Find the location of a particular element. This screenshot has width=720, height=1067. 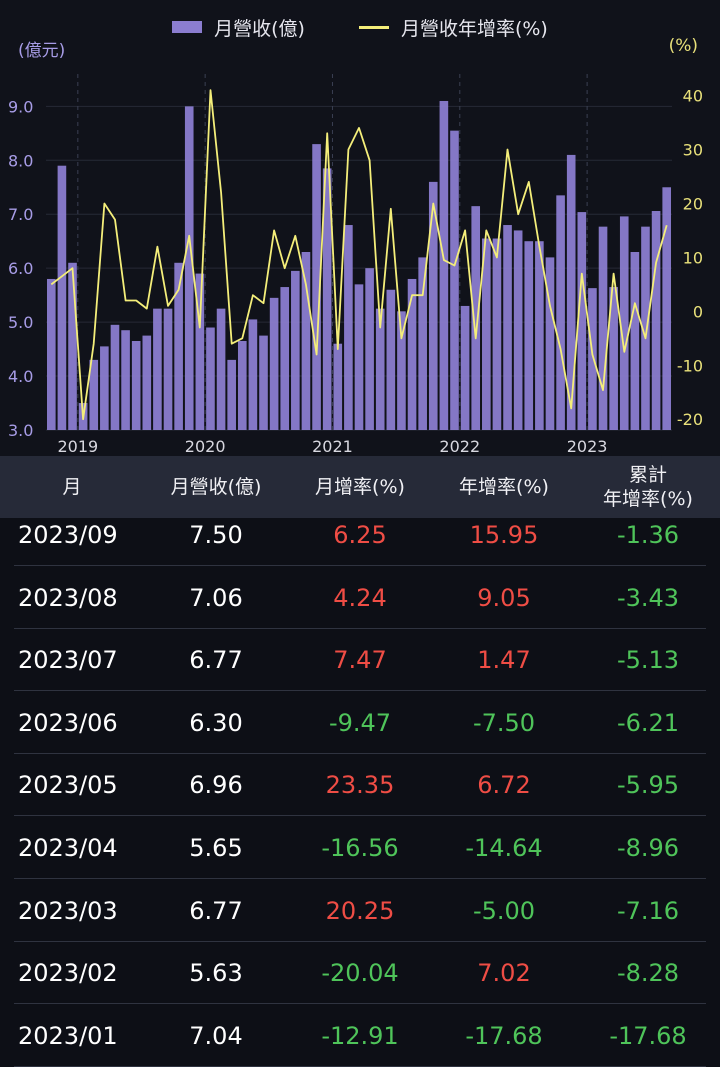

cell-mom: 4.24 is located at coordinates (360, 597).